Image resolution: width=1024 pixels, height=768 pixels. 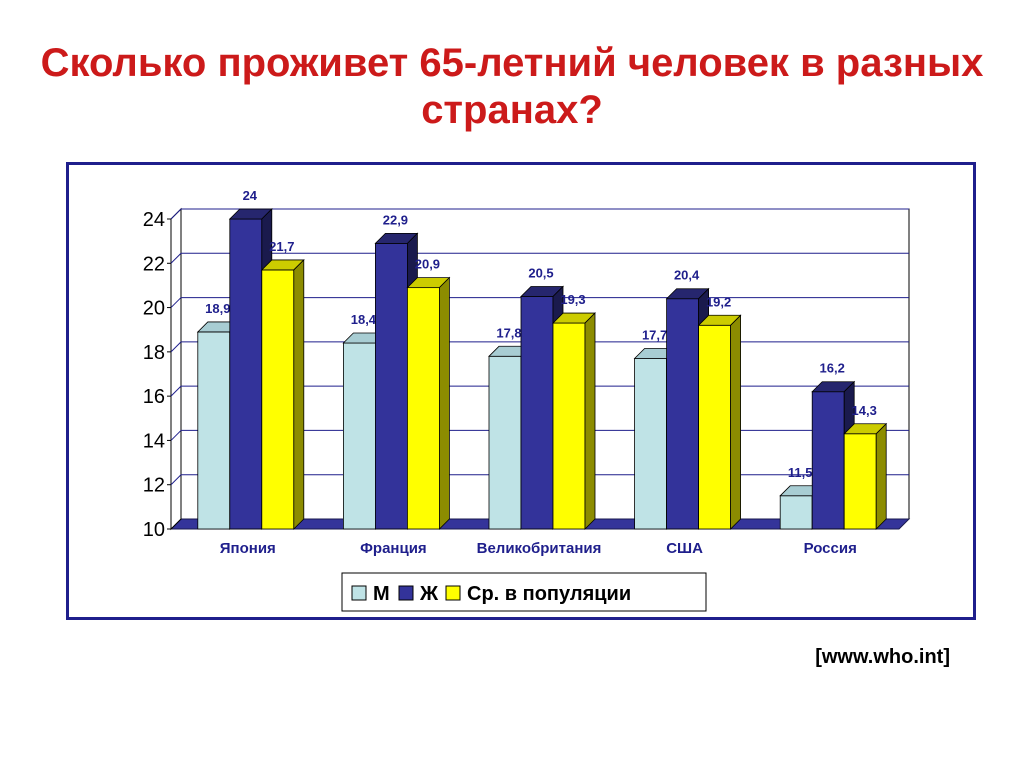 I want to click on x-category-label: США, so click(x=684, y=548).